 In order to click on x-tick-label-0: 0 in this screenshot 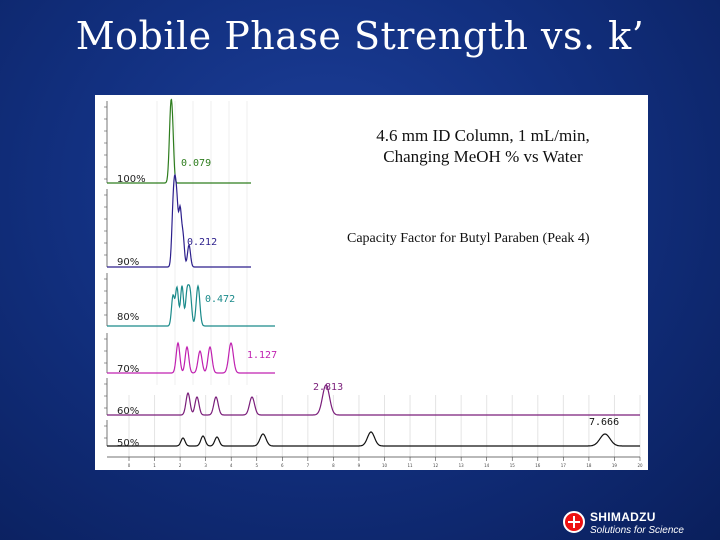, I will do `click(129, 465)`.